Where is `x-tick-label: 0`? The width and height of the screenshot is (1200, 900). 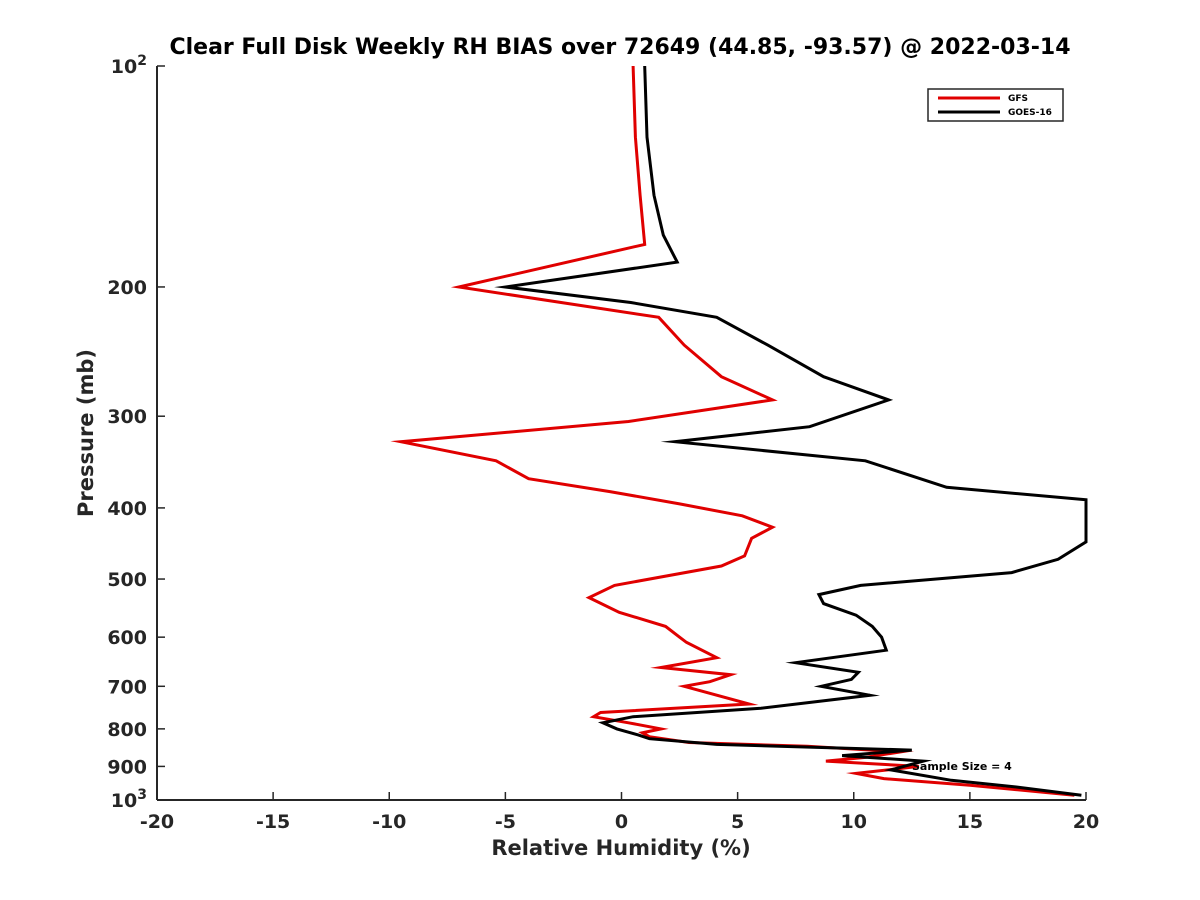
x-tick-label: 0 is located at coordinates (621, 822).